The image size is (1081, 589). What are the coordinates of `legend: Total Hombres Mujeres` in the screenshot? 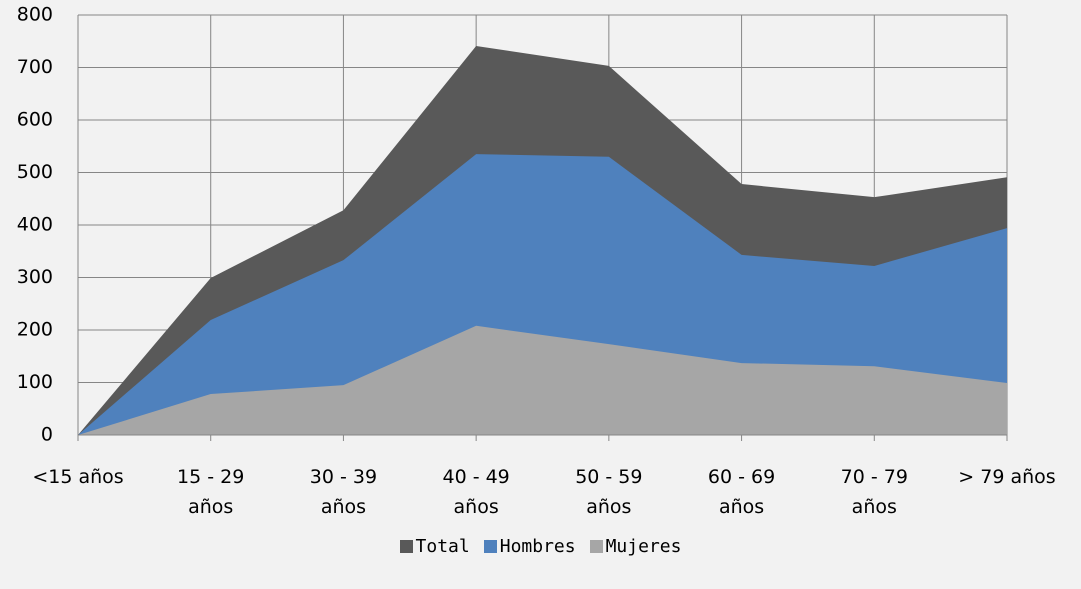 It's located at (540, 546).